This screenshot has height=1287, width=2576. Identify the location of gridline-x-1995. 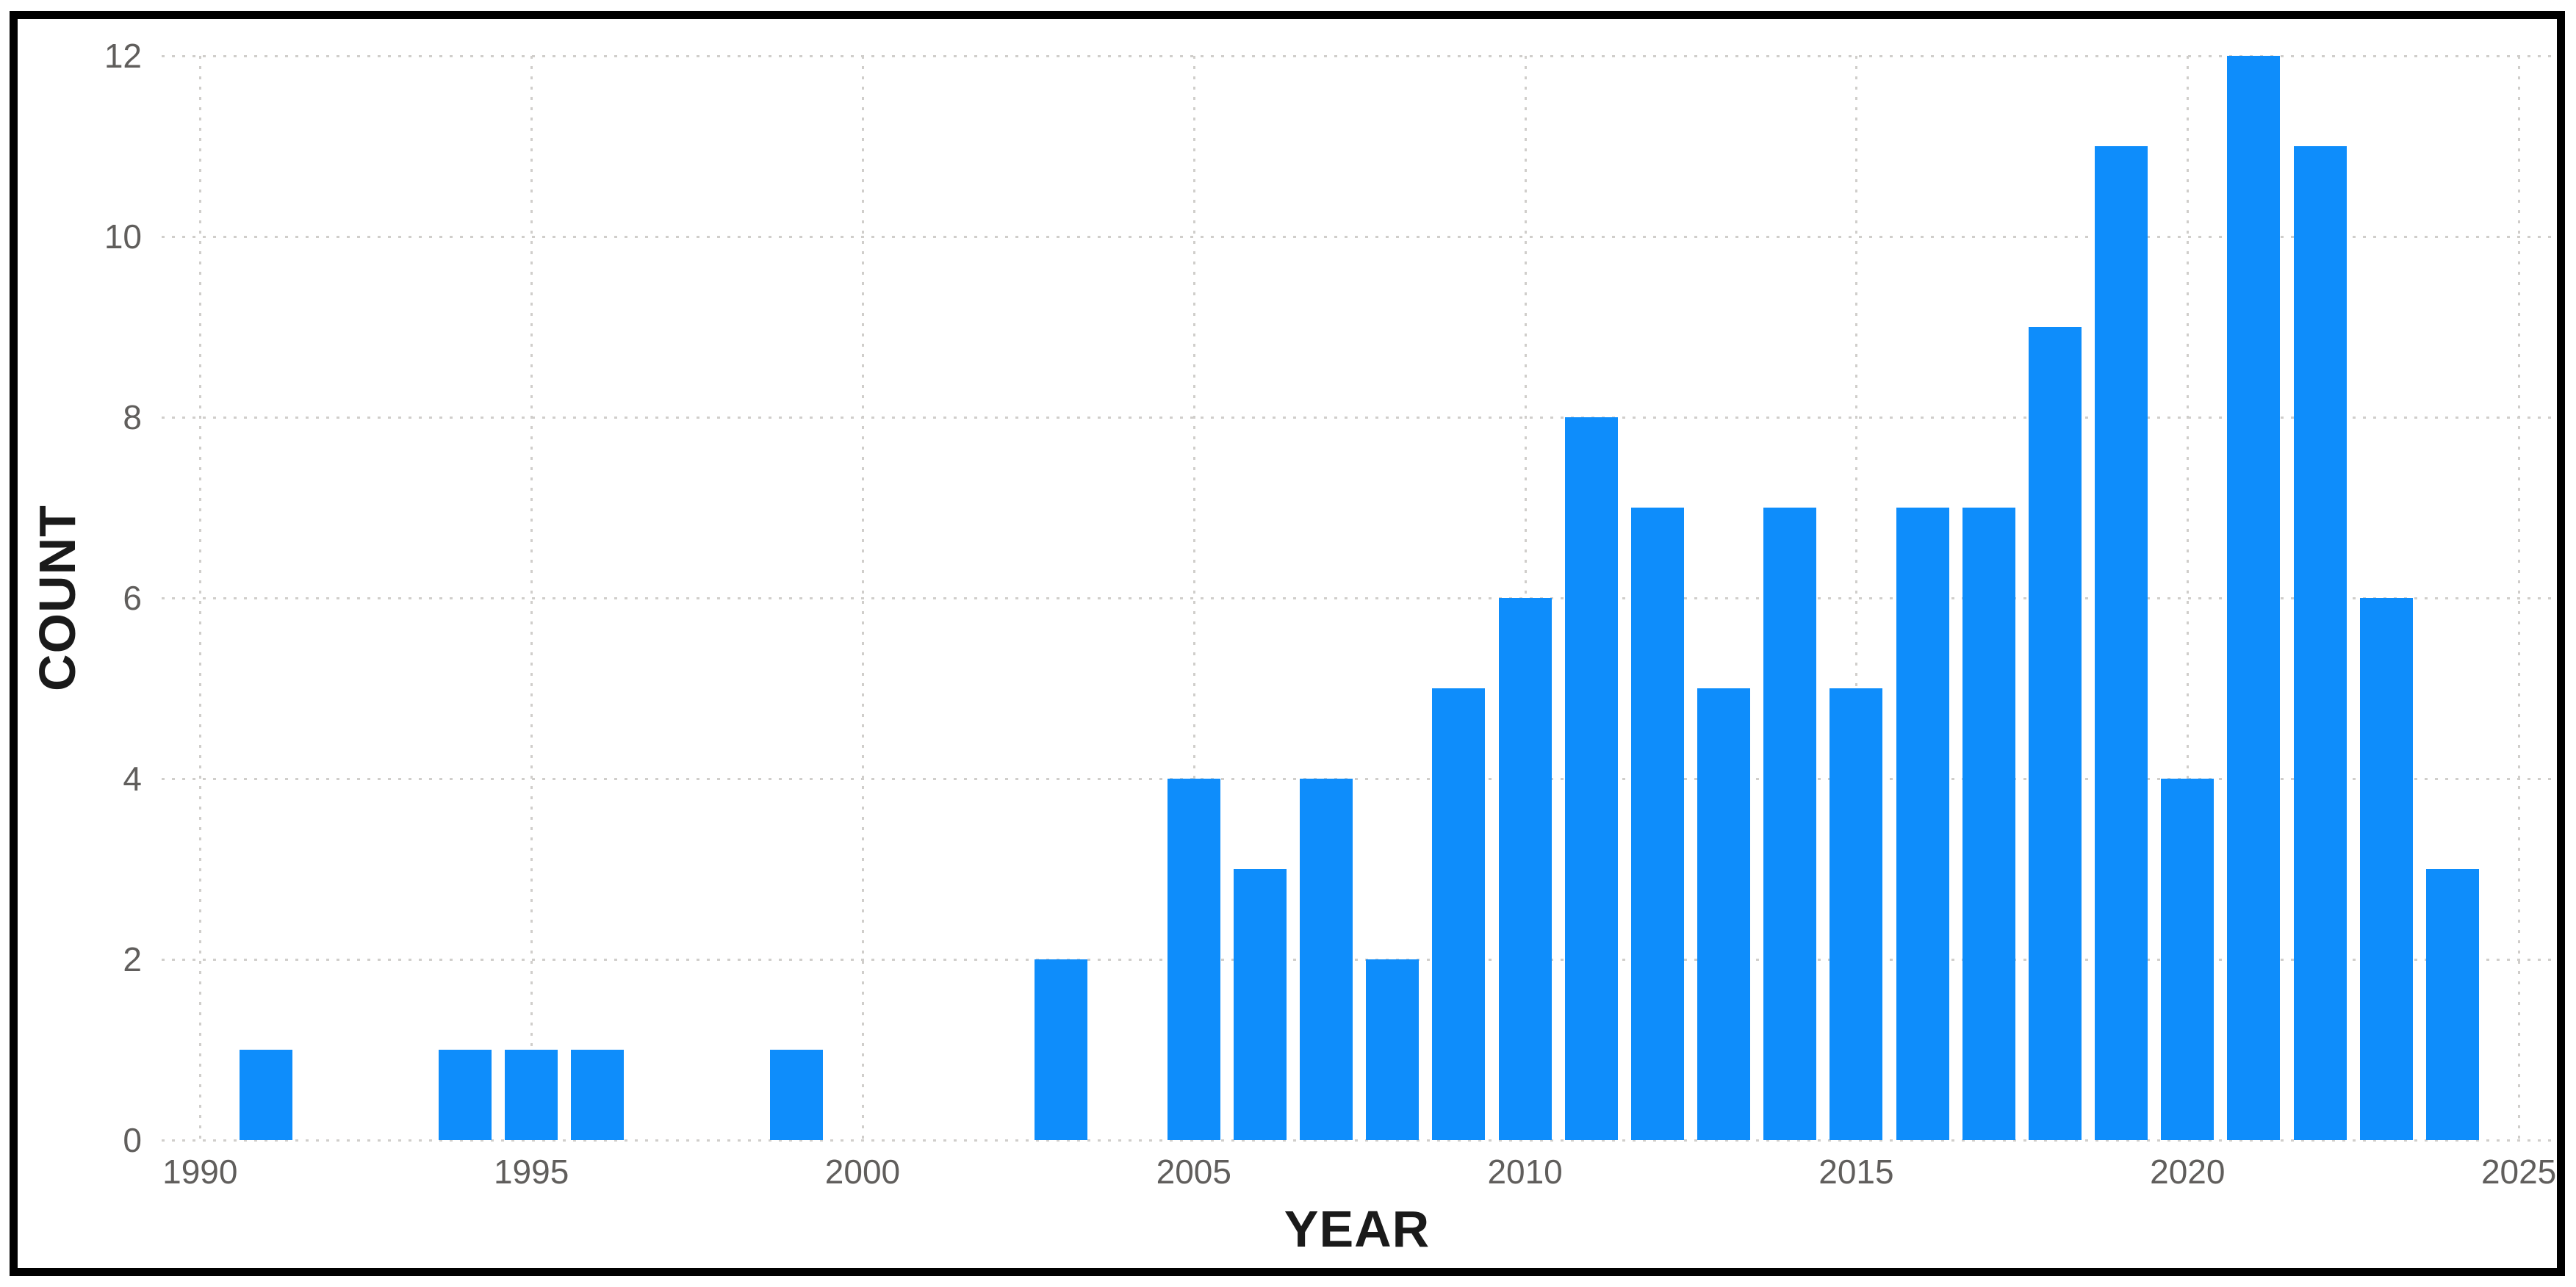
(531, 598).